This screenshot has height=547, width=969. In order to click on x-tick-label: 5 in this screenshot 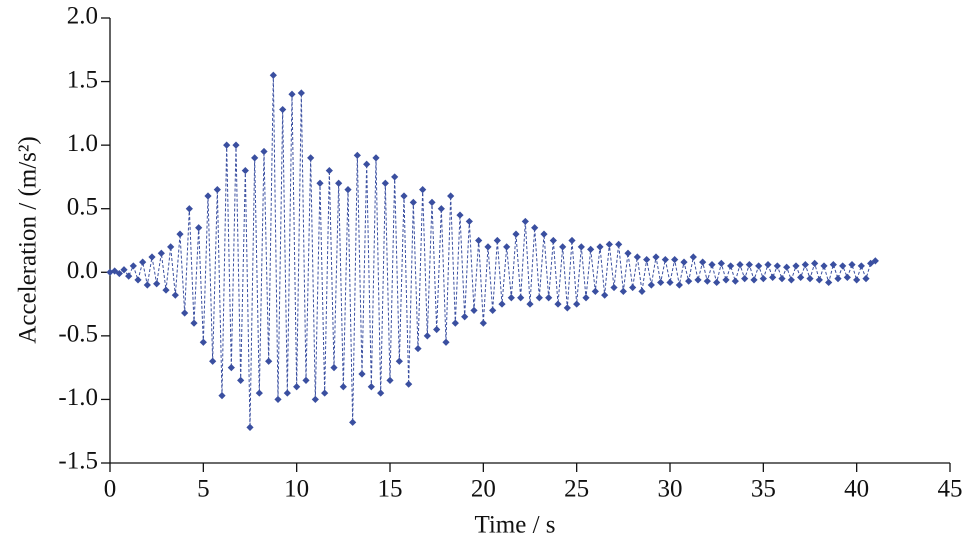, I will do `click(203, 489)`.